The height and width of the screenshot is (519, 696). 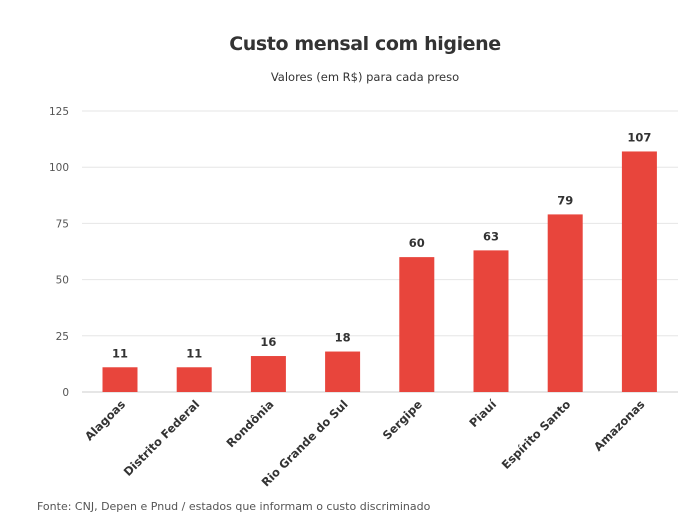 What do you see at coordinates (365, 77) in the screenshot?
I see `chart-subtitle: Valores (em R$) para cada preso` at bounding box center [365, 77].